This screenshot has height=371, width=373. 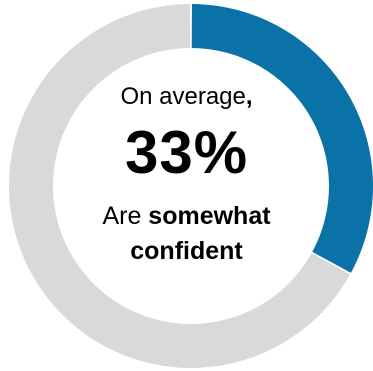 I want to click on center-lead-text: On average,, so click(x=186, y=97).